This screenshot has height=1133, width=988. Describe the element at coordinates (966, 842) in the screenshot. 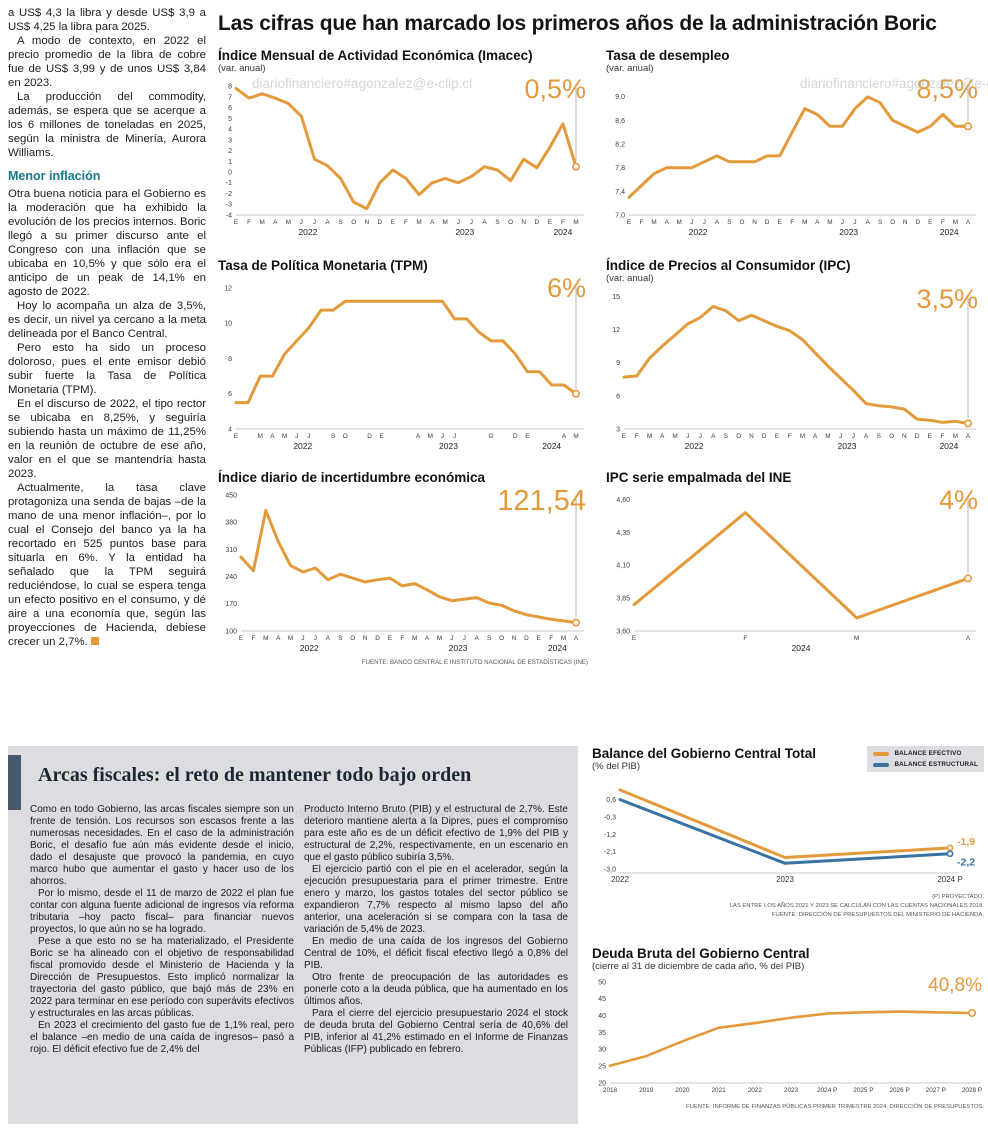

I see `svg-text: -1,9` at that location.